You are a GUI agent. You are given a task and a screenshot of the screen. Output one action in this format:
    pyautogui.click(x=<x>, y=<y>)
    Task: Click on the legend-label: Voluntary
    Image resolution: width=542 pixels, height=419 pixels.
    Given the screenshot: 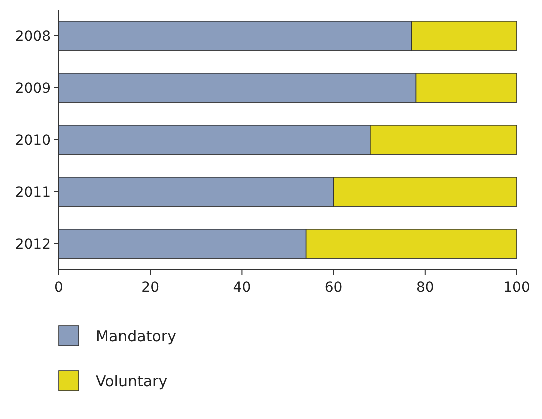 What is the action you would take?
    pyautogui.click(x=132, y=381)
    